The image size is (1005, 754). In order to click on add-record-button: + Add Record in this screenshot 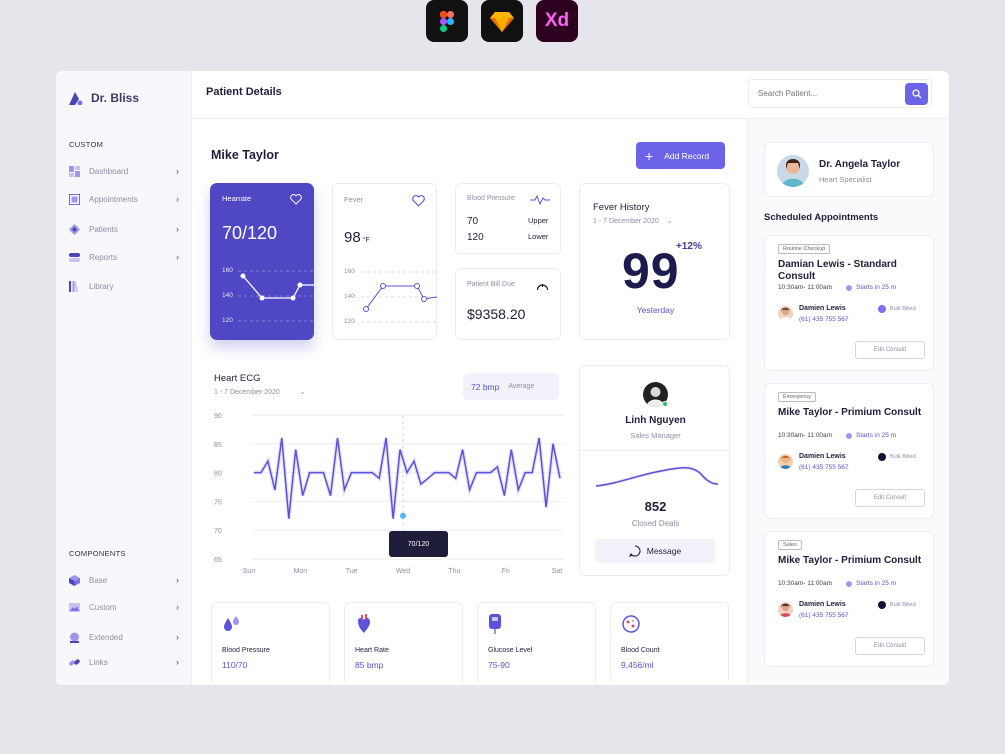, I will do `click(680, 155)`.